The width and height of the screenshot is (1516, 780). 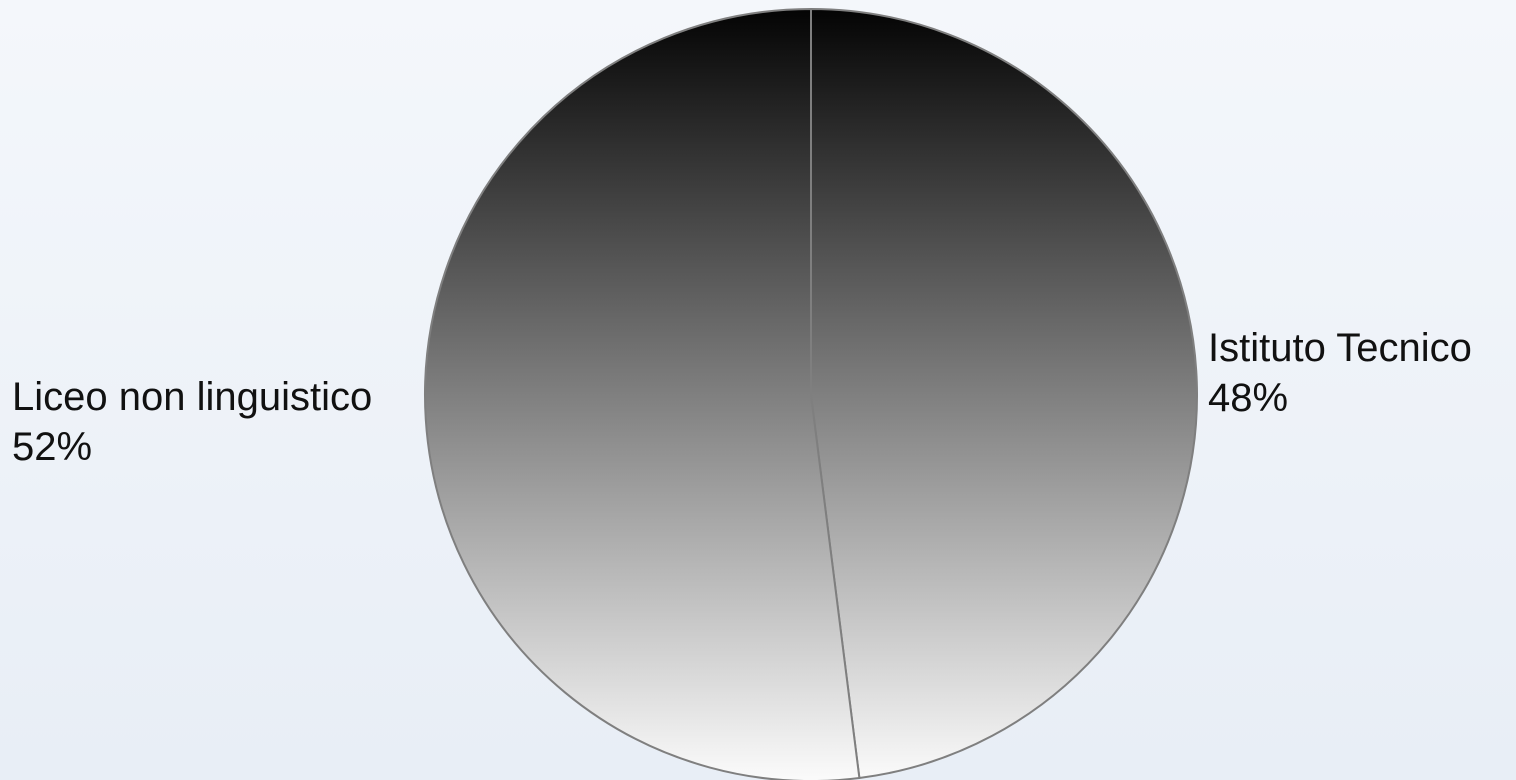 I want to click on slice-percent-label: 52%, so click(x=52, y=447).